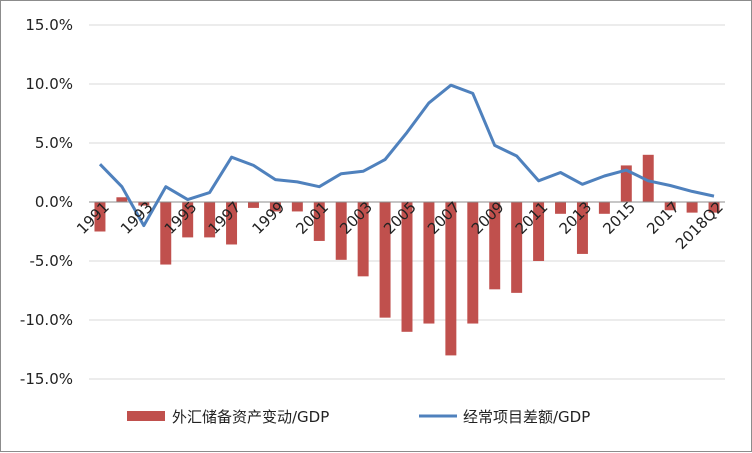 The image size is (752, 453). I want to click on x-tick-label: 1993, so click(137, 218).